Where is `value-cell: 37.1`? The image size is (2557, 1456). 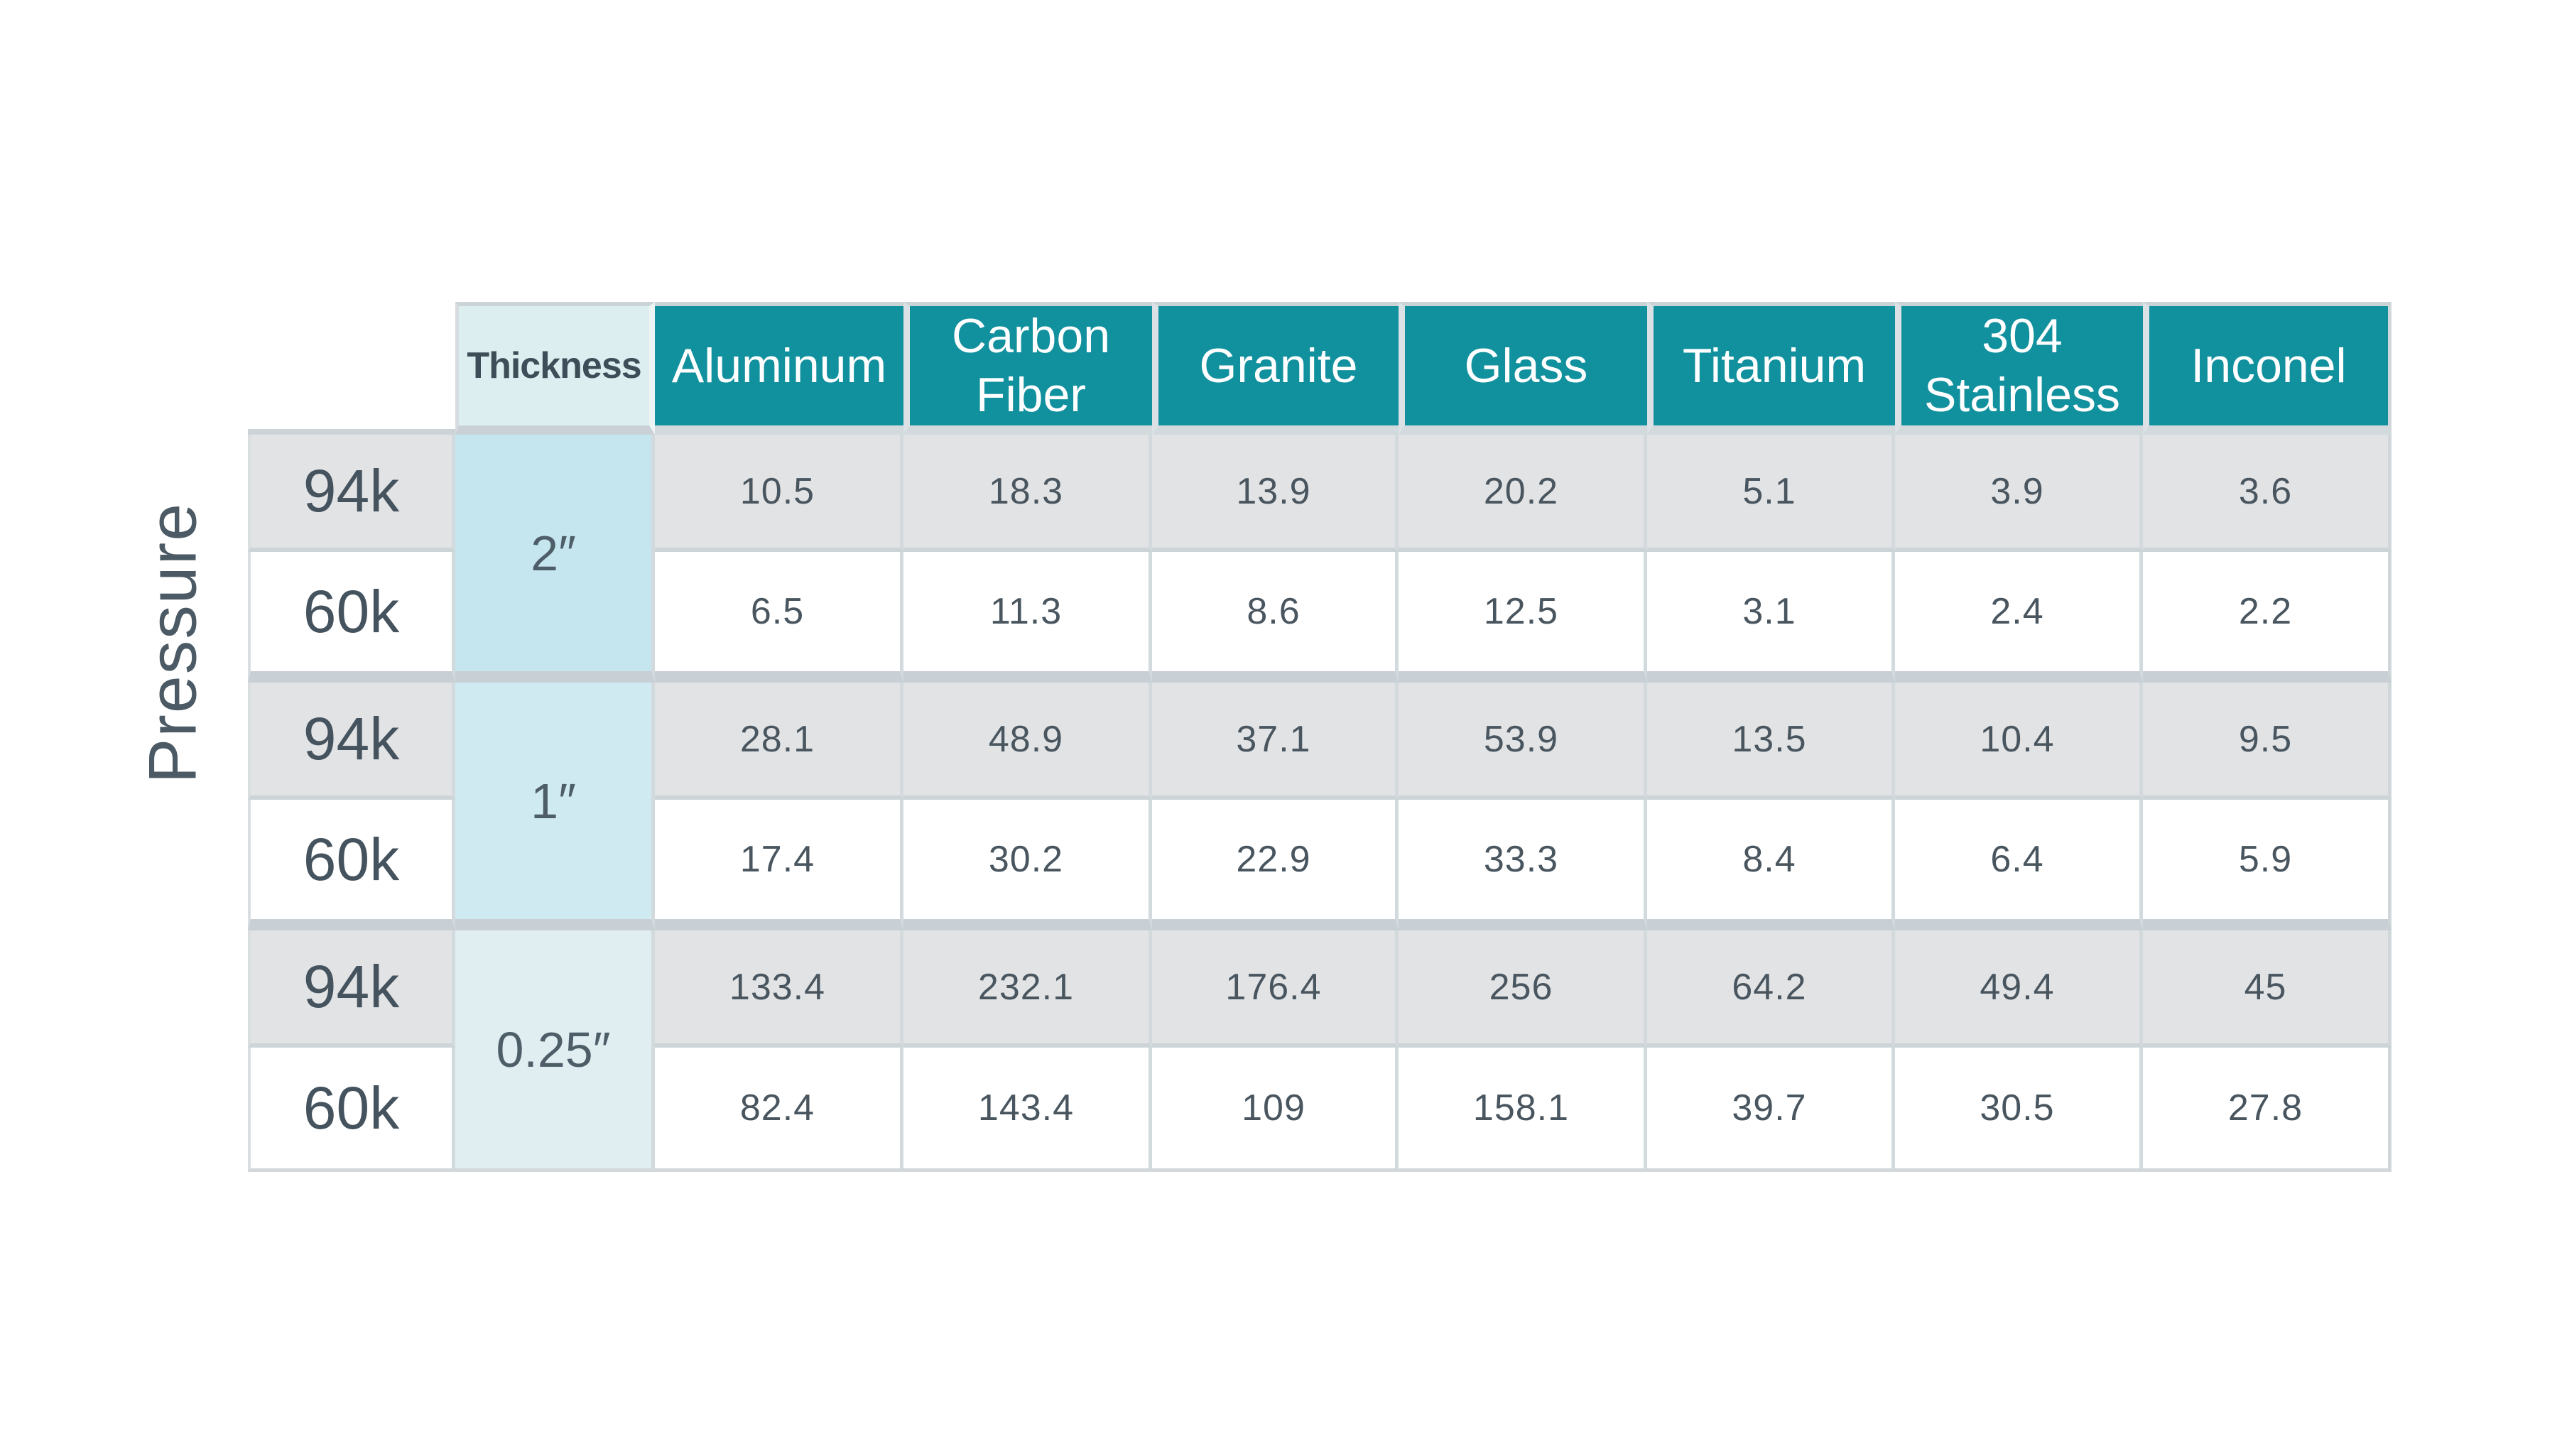
value-cell: 37.1 is located at coordinates (1275, 741).